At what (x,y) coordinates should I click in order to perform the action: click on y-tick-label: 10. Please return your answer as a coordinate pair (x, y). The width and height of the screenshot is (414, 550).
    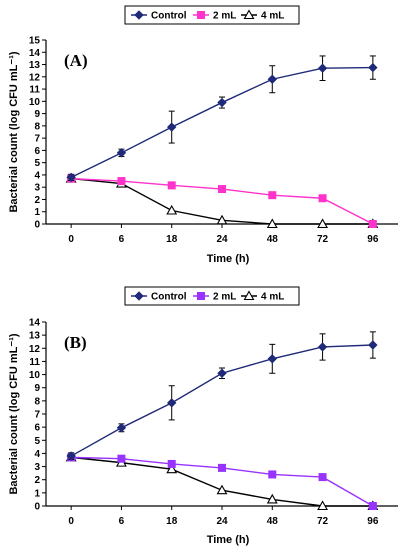
    Looking at the image, I should click on (35, 375).